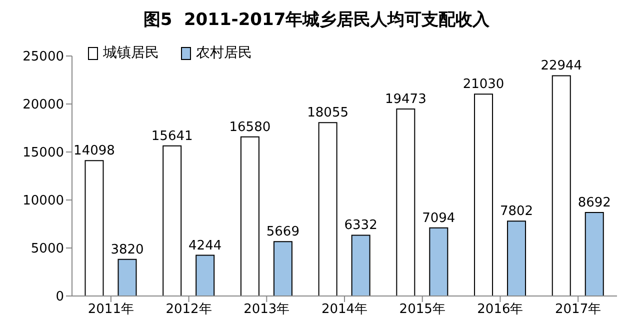 The image size is (633, 332). I want to click on legend-label: 农村居民, so click(224, 53).